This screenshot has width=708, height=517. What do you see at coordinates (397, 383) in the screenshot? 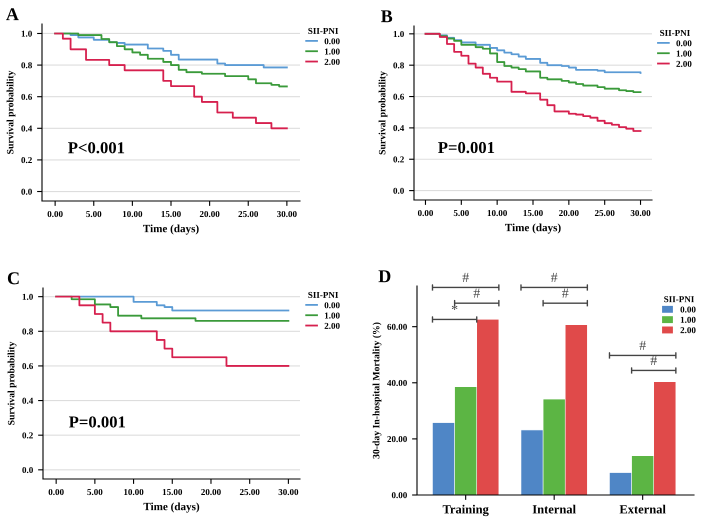
I see `y-tick-label: 40.00` at bounding box center [397, 383].